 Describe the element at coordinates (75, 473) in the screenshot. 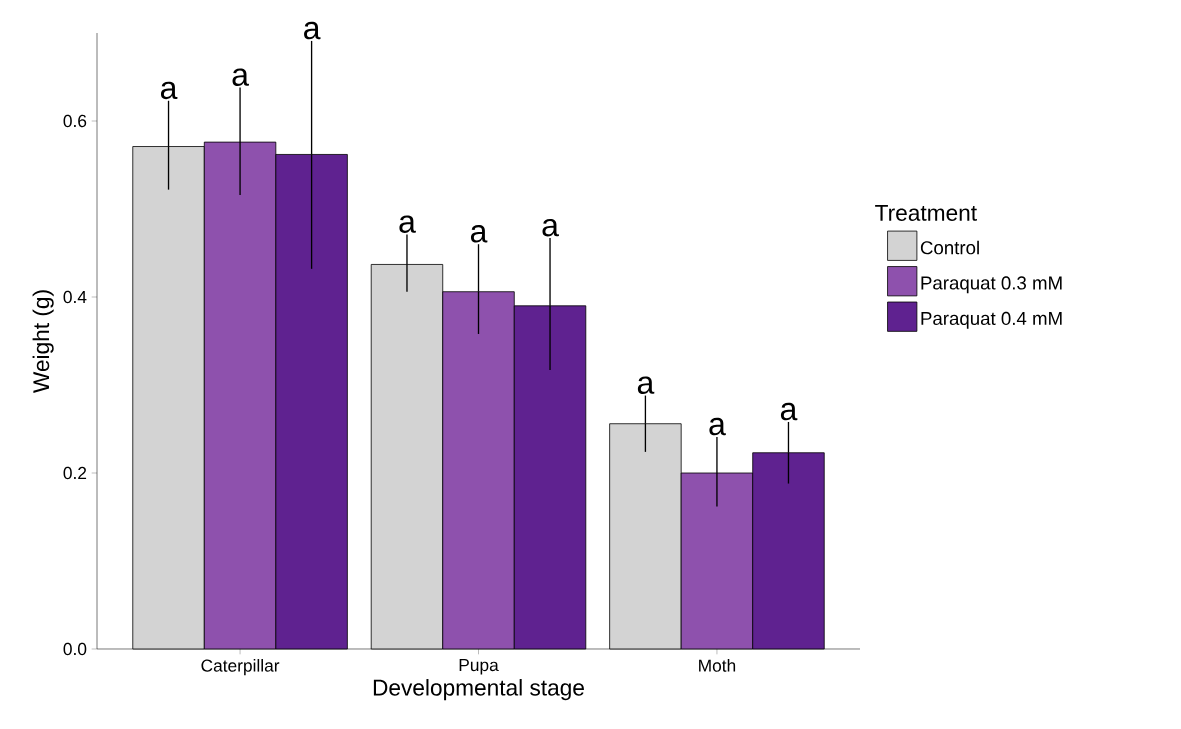

I see `y-tick-label: 0.2` at that location.